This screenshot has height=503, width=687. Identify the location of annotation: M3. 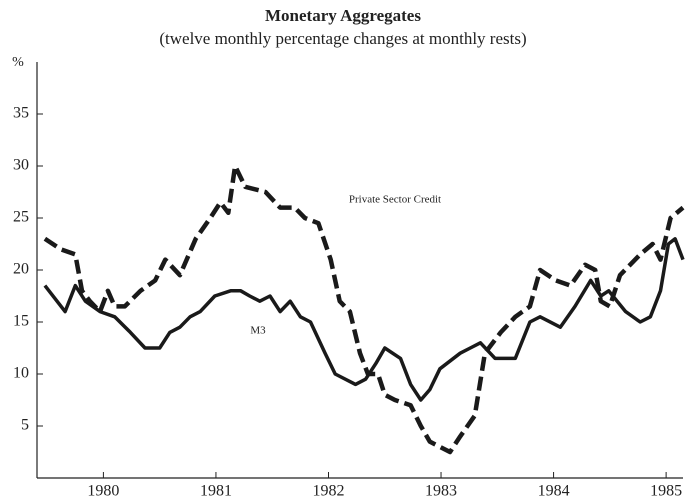
(258, 331).